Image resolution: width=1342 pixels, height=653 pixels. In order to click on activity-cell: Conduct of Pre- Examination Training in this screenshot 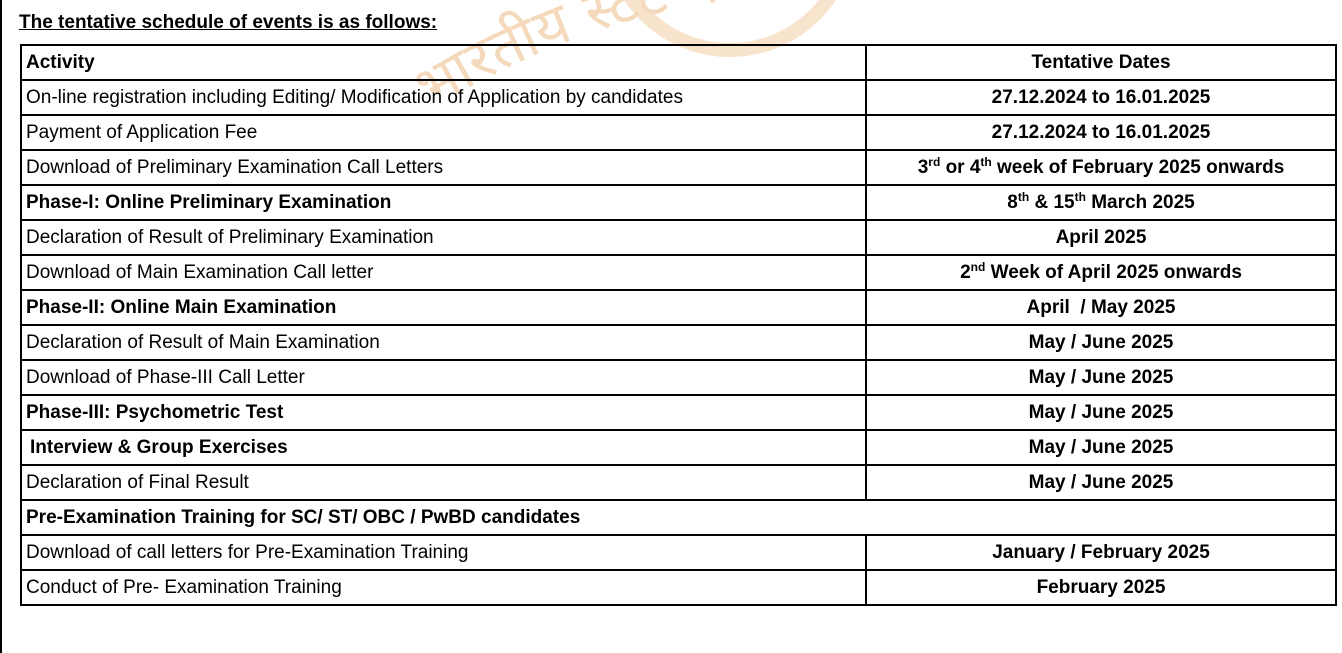, I will do `click(443, 587)`.